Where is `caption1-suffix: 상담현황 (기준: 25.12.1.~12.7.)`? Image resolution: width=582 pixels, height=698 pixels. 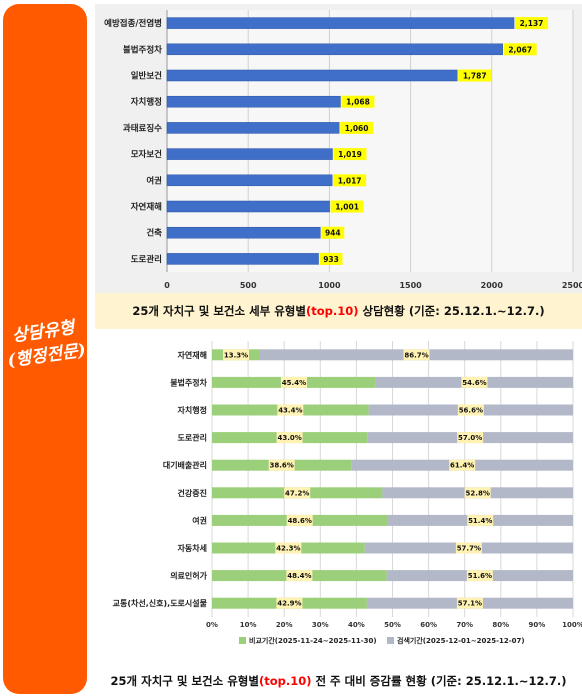
caption1-suffix: 상담현황 (기준: 25.12.1.~12.7.) is located at coordinates (453, 311).